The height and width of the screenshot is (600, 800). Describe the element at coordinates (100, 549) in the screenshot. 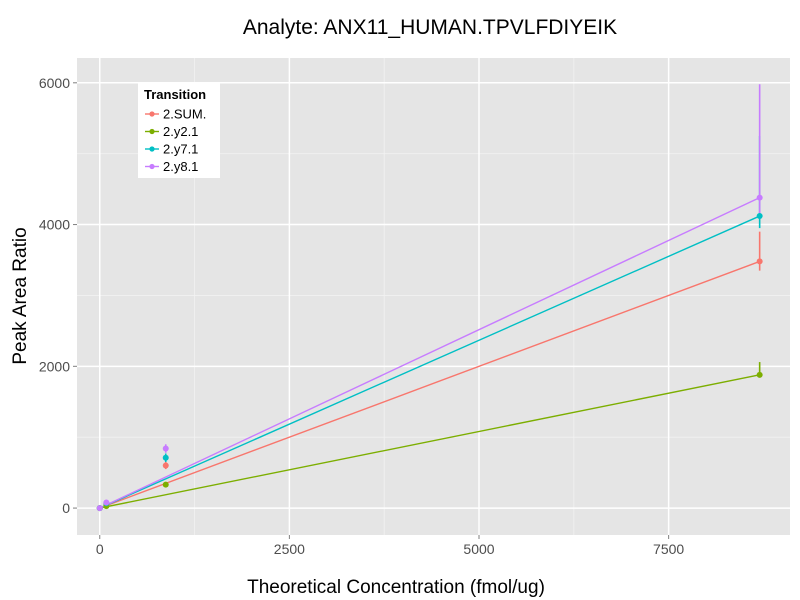

I see `x-tick-label: 0` at that location.